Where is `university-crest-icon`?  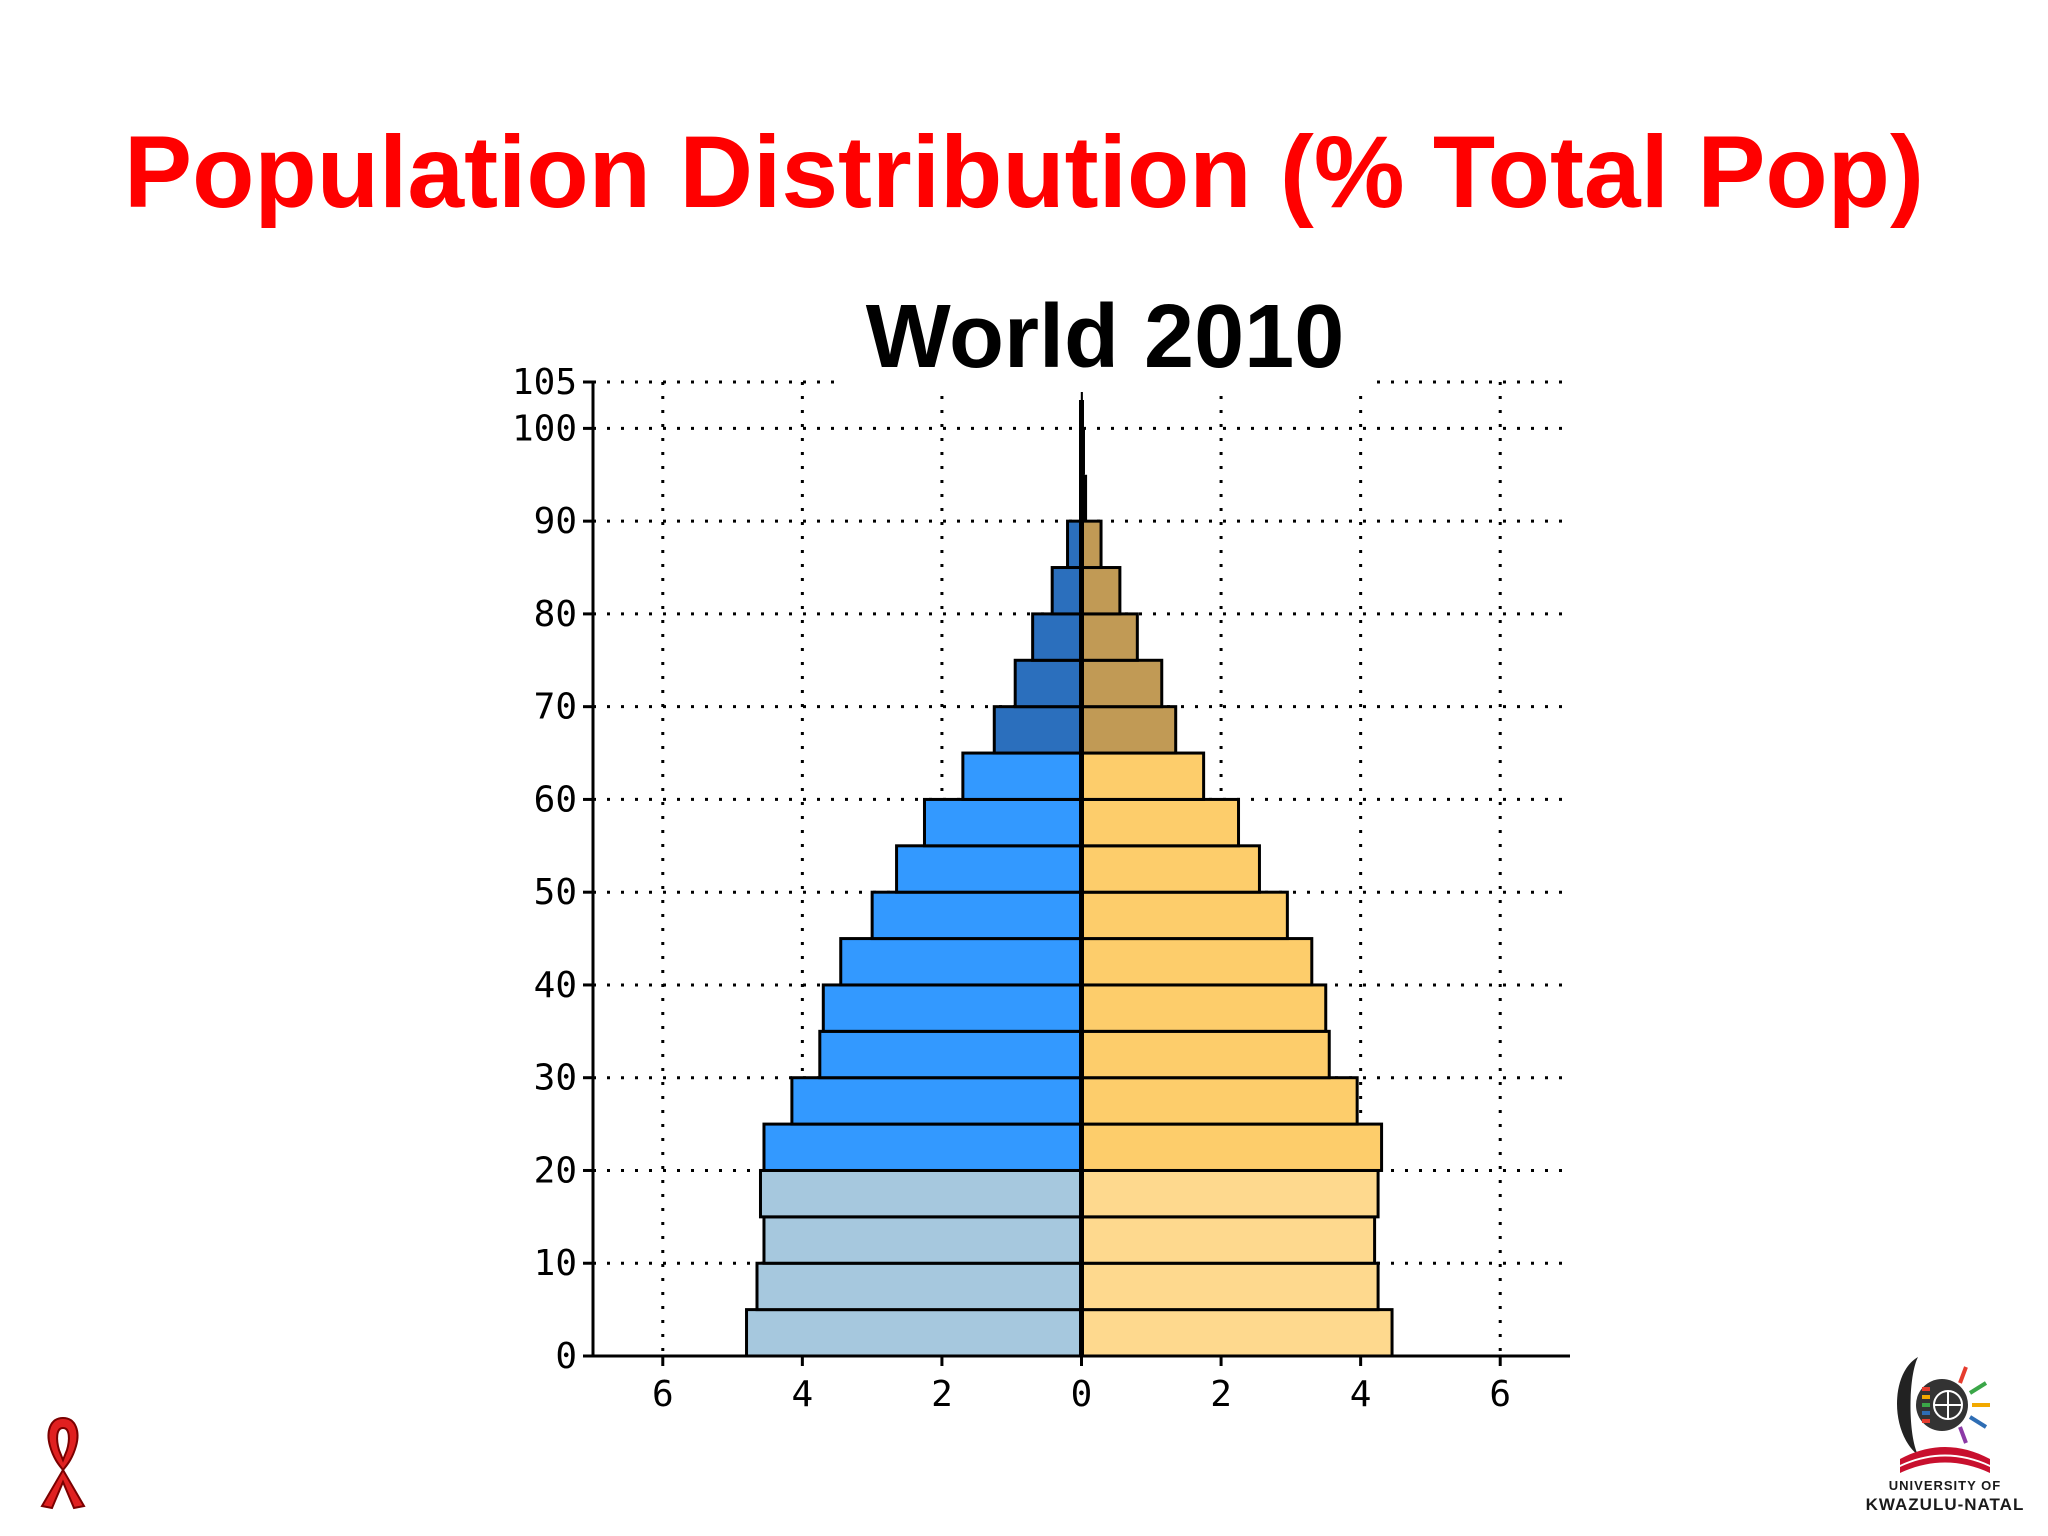
university-crest-icon is located at coordinates (1943, 1415).